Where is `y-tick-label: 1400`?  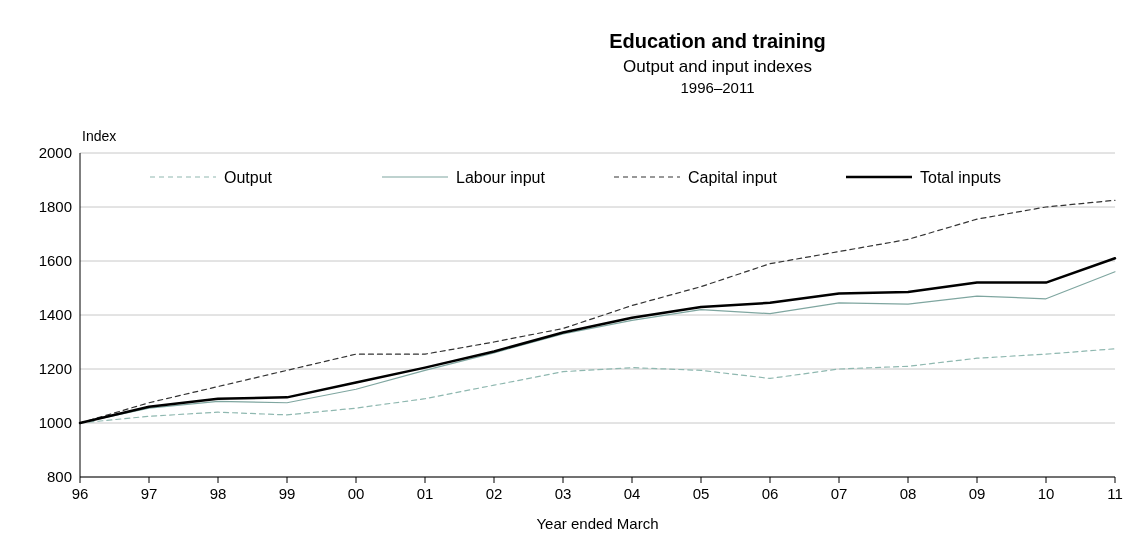 y-tick-label: 1400 is located at coordinates (55, 315).